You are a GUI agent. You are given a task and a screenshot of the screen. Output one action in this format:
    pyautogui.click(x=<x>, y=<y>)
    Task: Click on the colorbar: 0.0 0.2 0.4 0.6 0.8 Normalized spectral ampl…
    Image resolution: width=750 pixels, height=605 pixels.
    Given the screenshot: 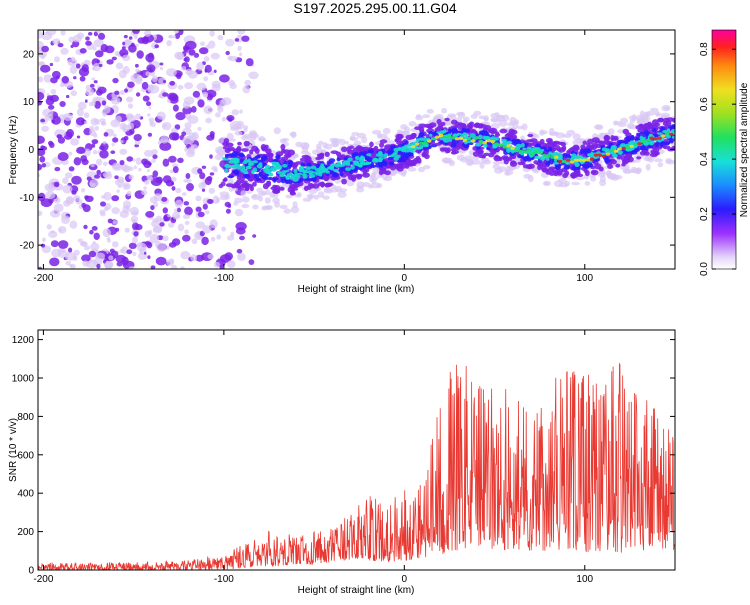 What is the action you would take?
    pyautogui.click(x=724, y=152)
    